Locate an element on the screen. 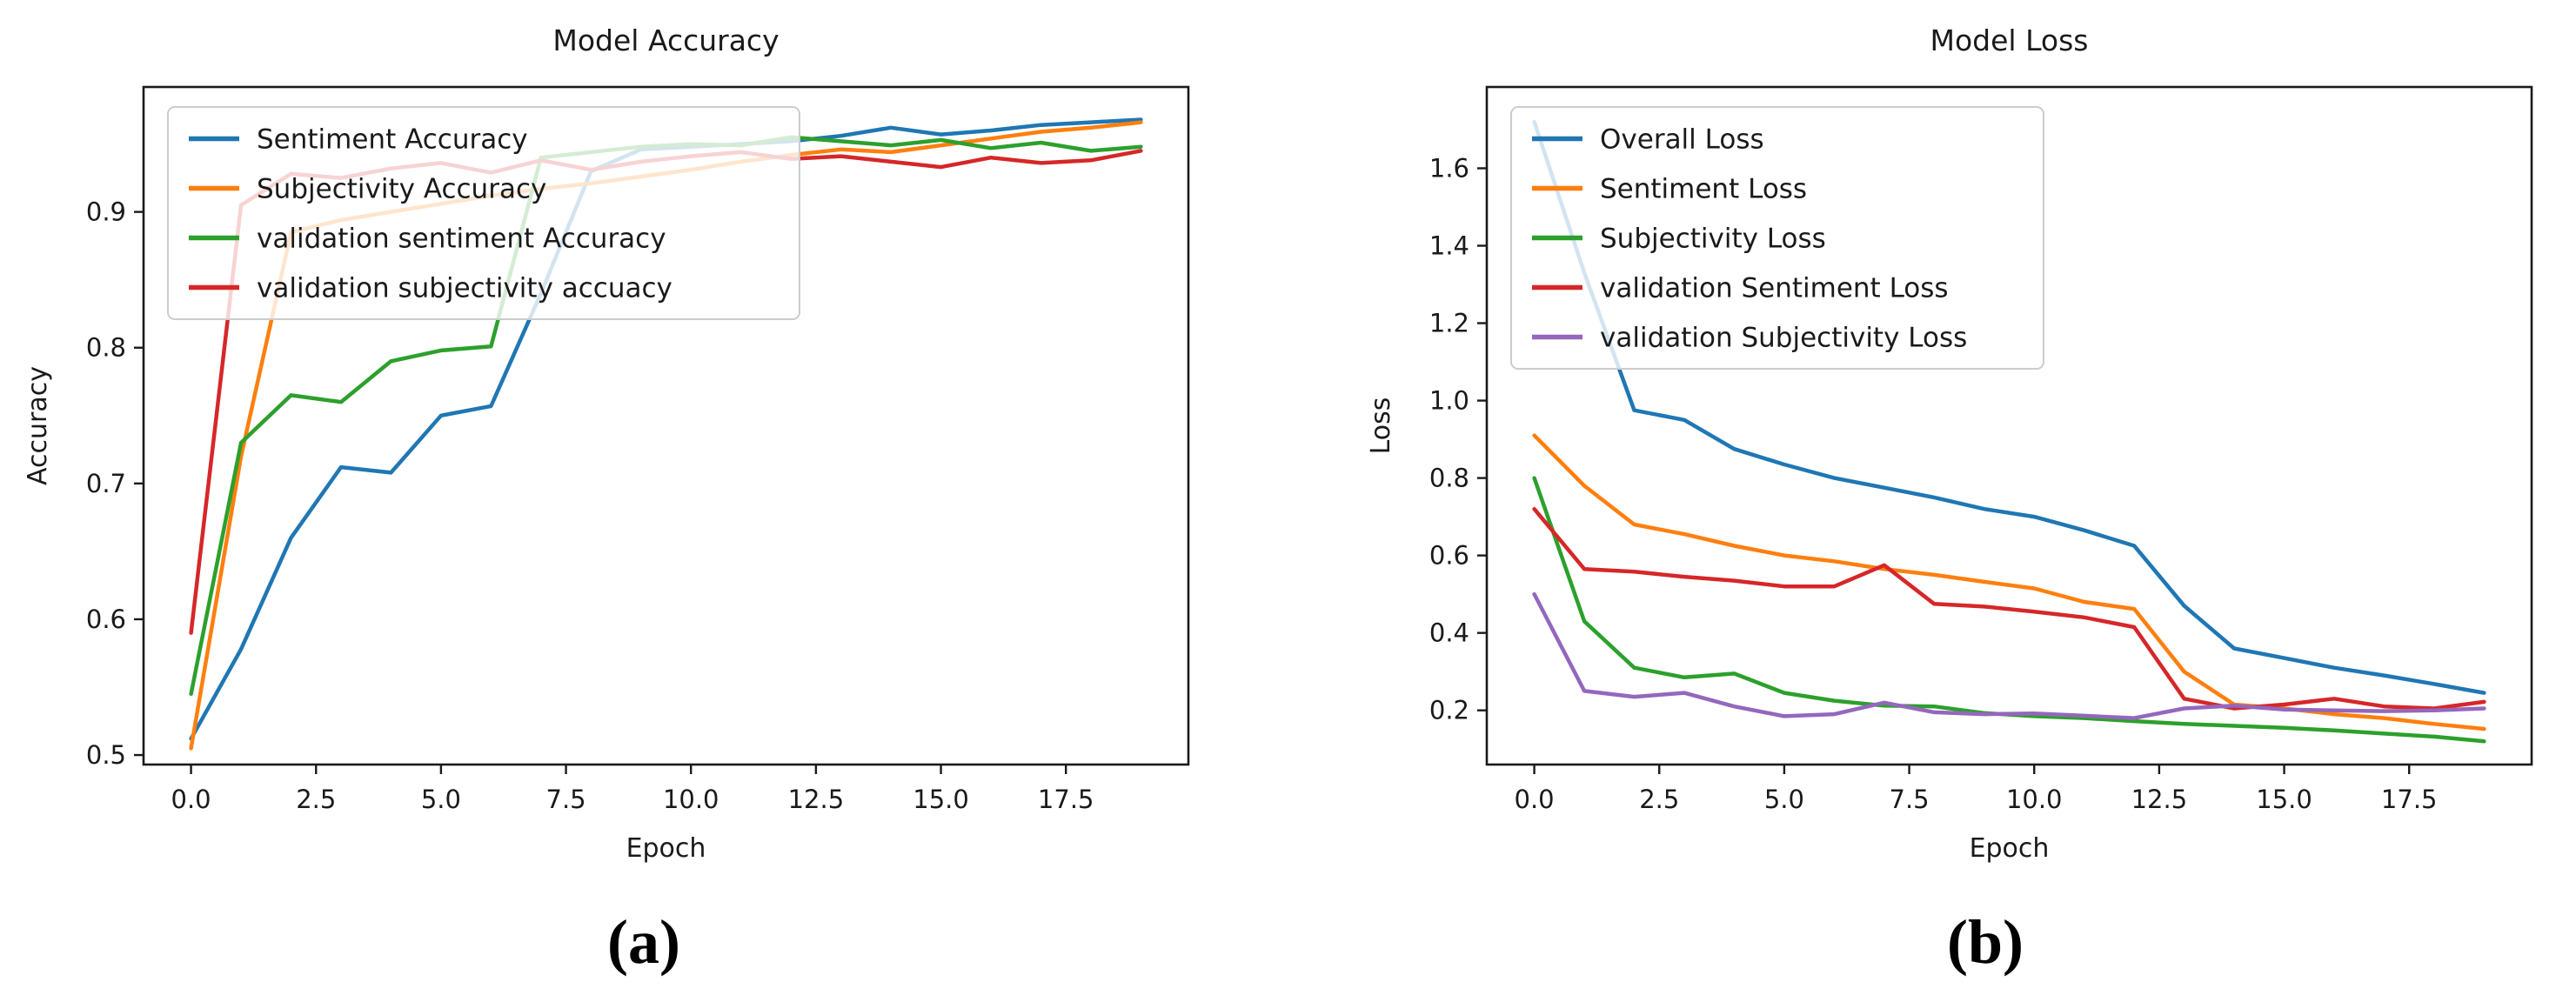 The image size is (2576, 1002). y-tick-label: 1.0 is located at coordinates (1449, 401).